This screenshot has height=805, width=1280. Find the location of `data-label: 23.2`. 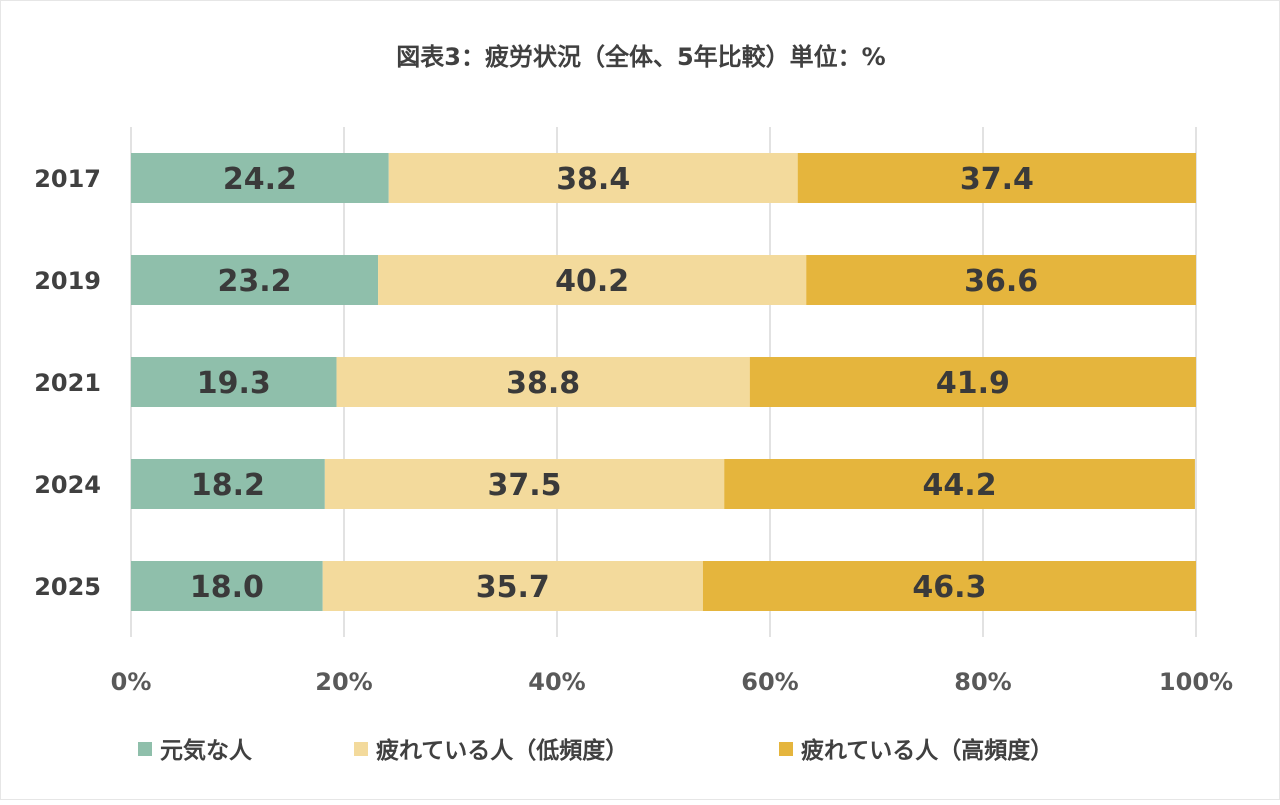

data-label: 23.2 is located at coordinates (255, 281).